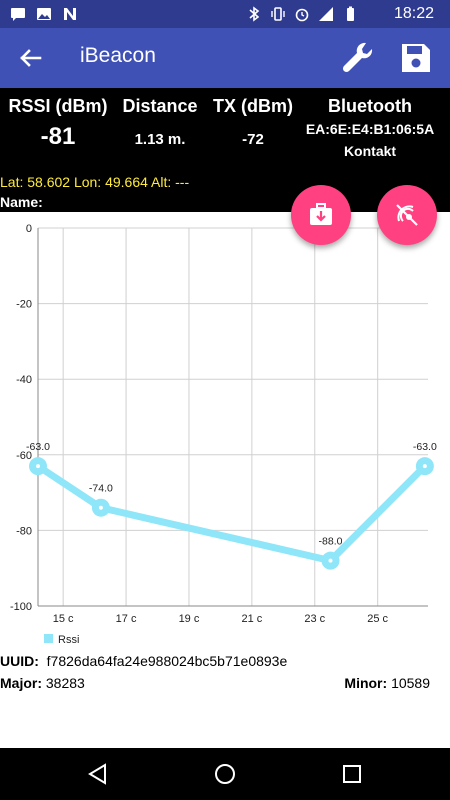  Describe the element at coordinates (126, 619) in the screenshot. I see `x-tick-label: 17 c` at that location.